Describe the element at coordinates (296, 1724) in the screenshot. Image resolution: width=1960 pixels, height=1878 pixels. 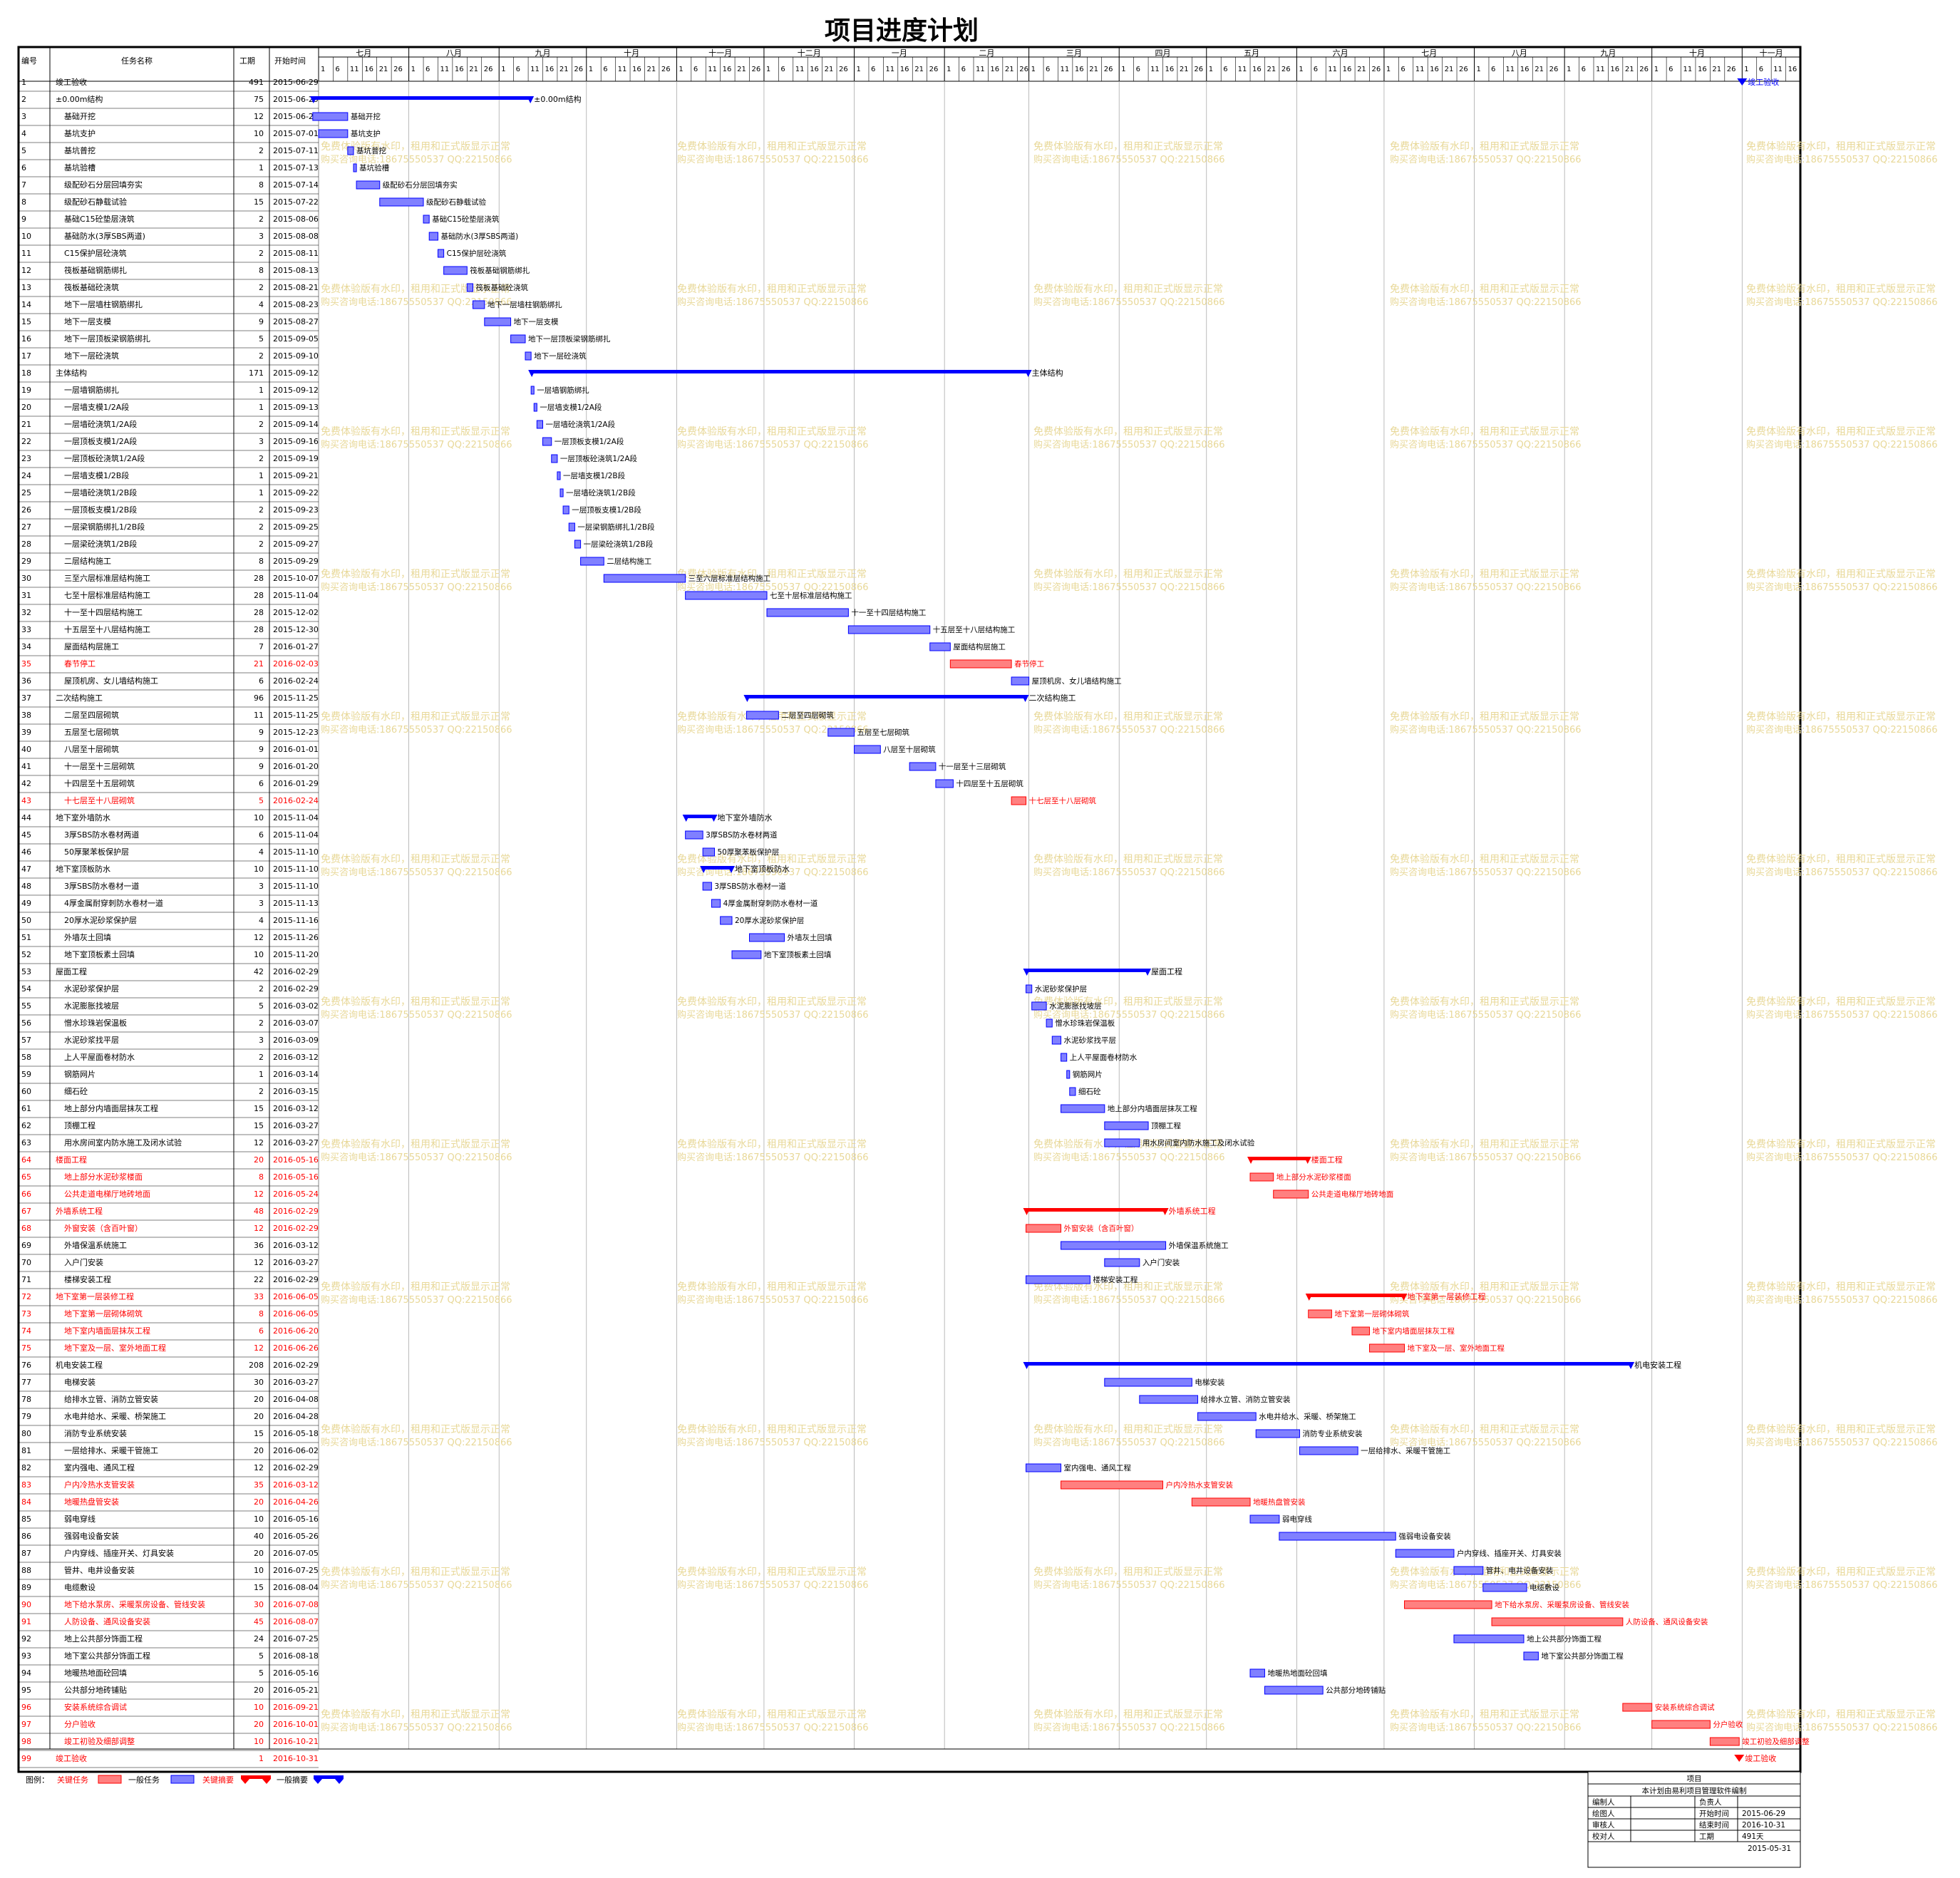
I see `task-start: 2016-10-01` at that location.